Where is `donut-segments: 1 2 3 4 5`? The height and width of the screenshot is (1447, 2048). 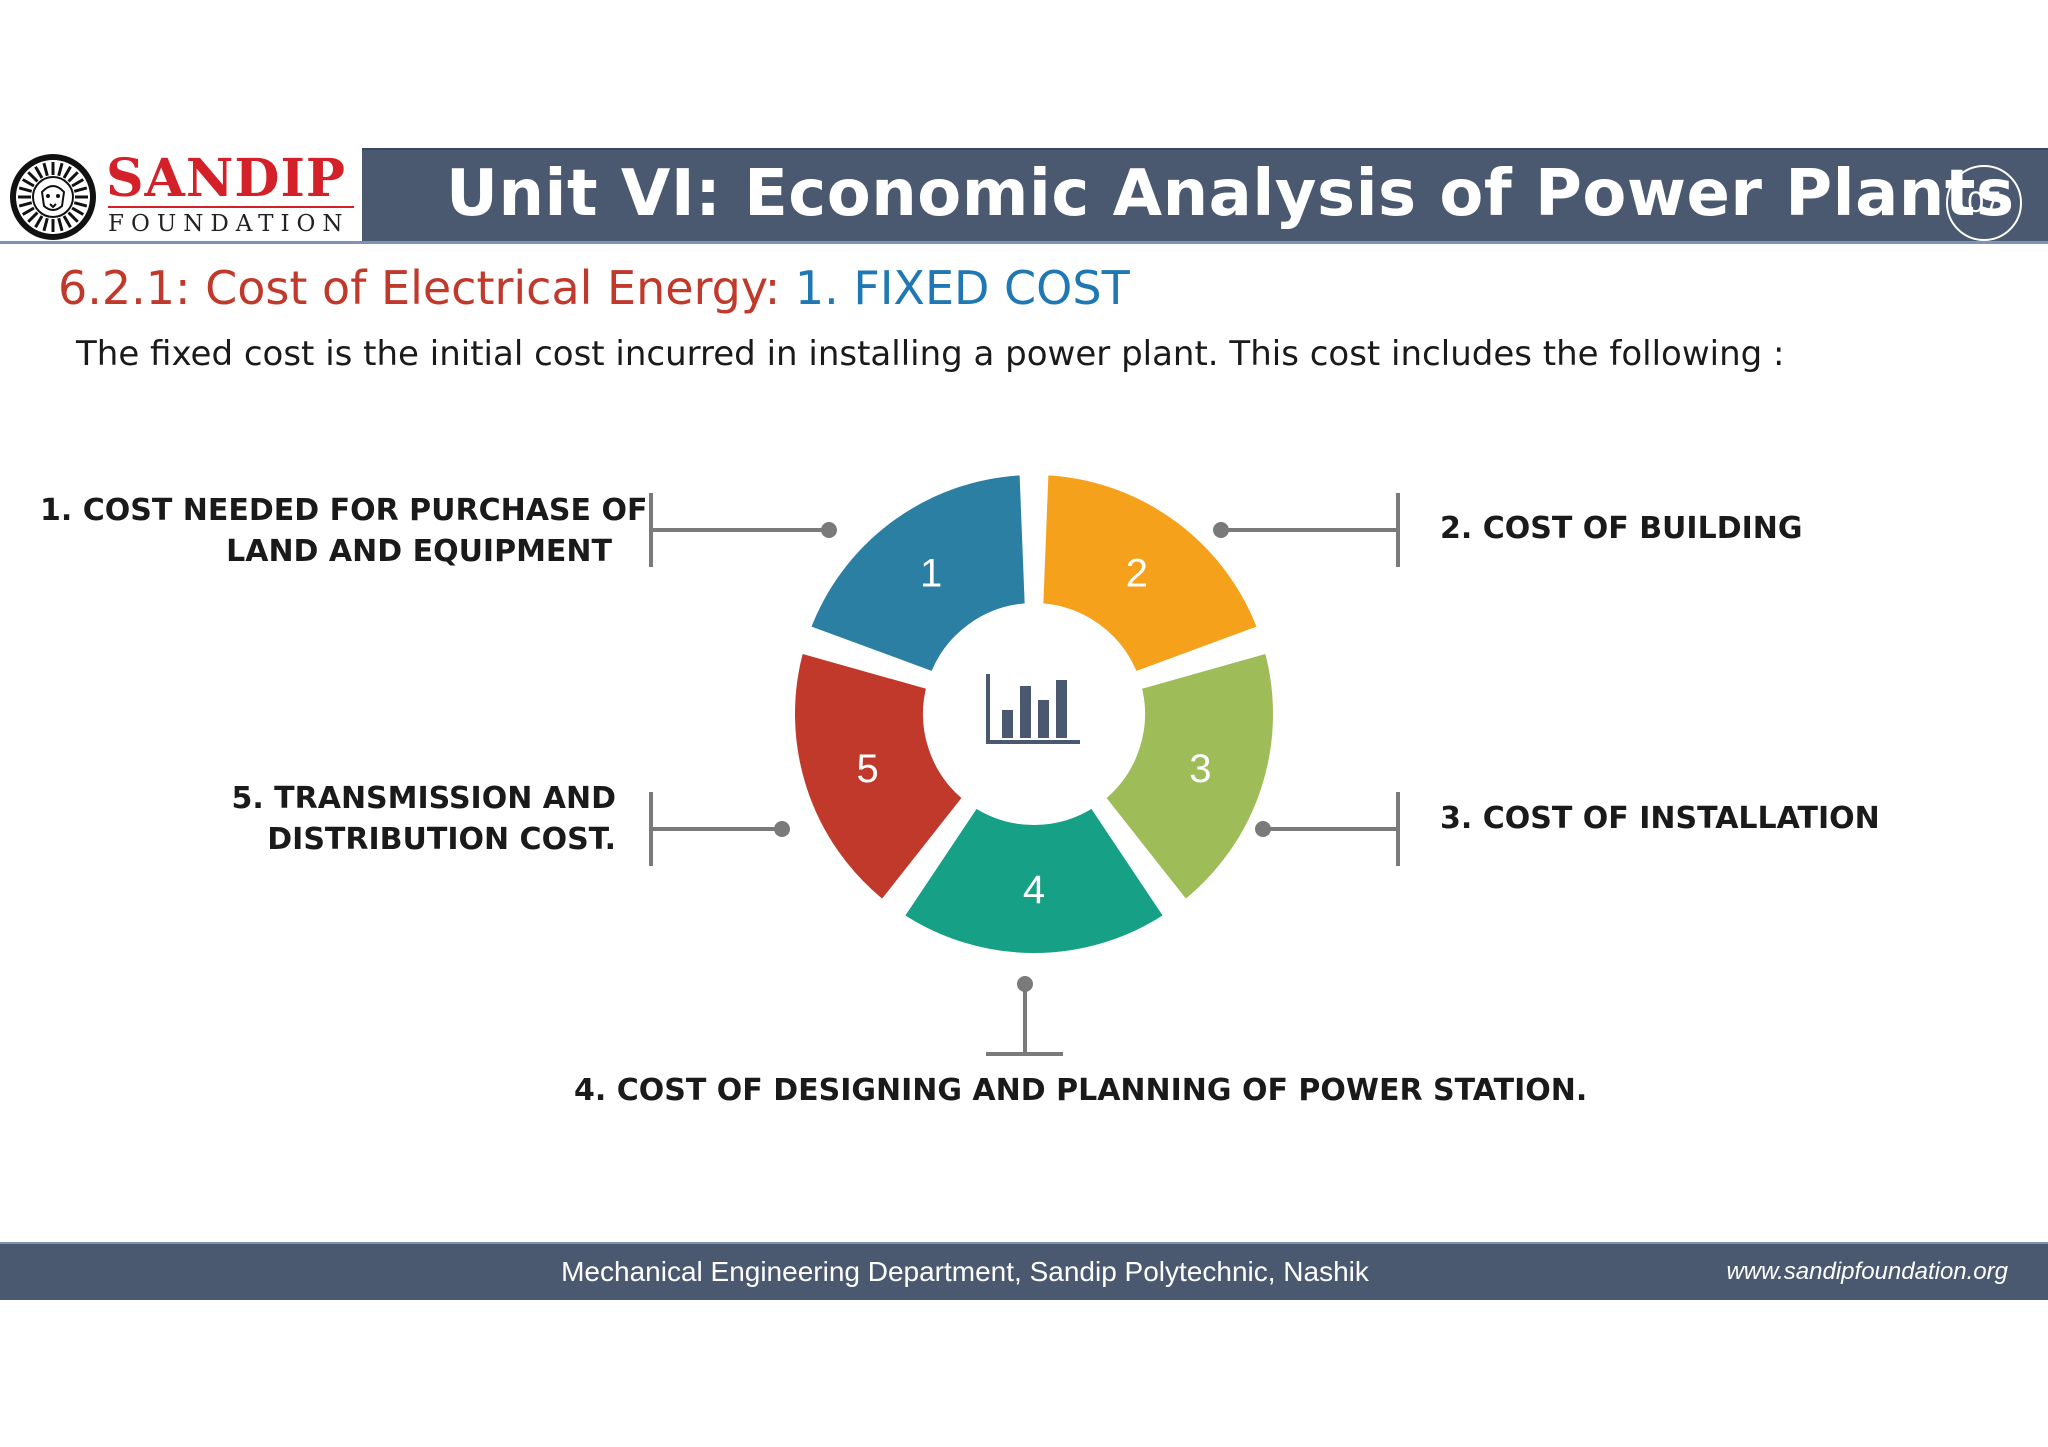
donut-segments: 1 2 3 4 5 is located at coordinates (1034, 713).